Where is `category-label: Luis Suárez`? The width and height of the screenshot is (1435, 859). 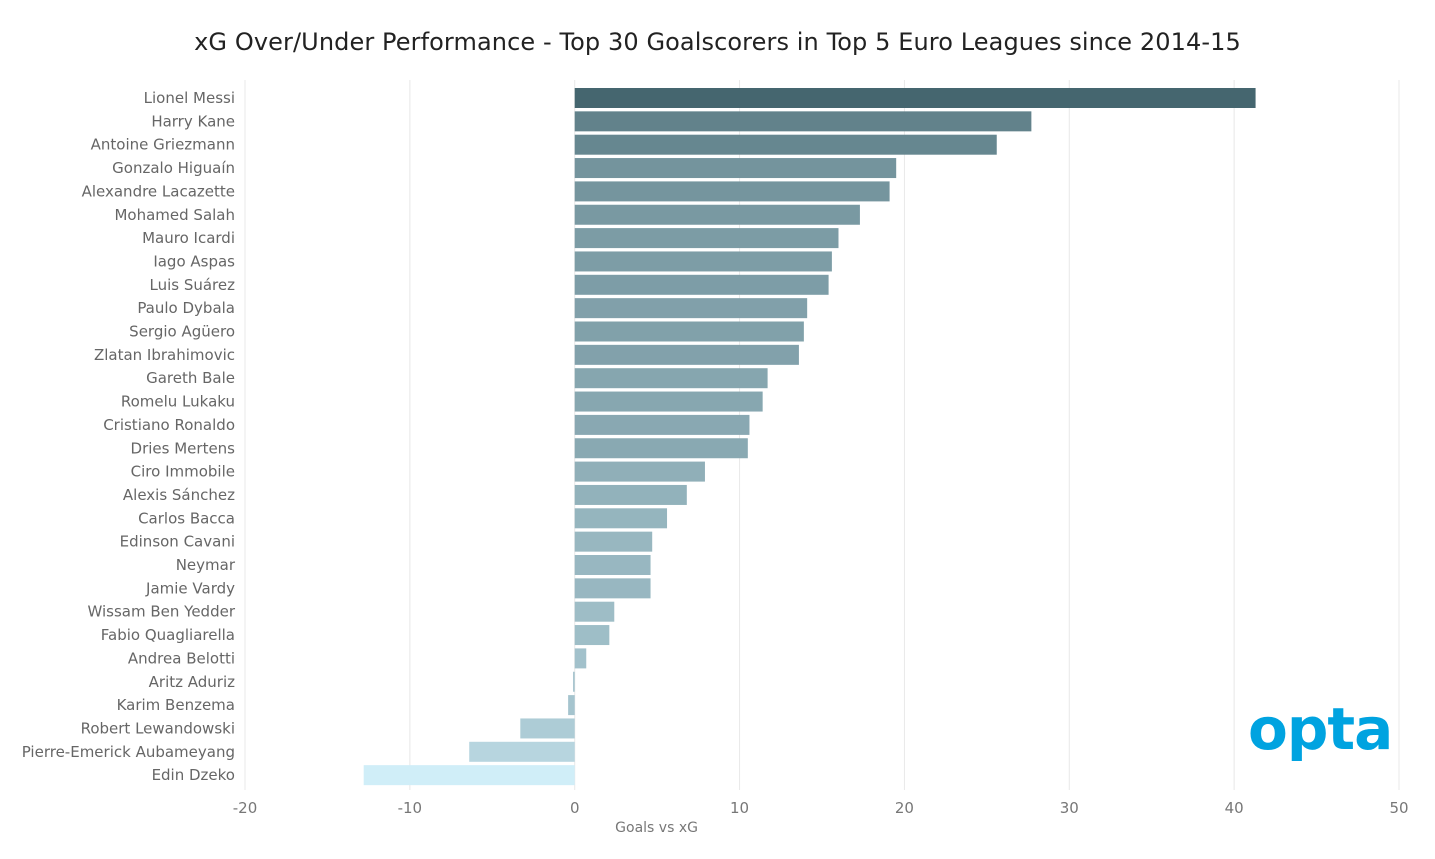
category-label: Luis Suárez is located at coordinates (192, 285).